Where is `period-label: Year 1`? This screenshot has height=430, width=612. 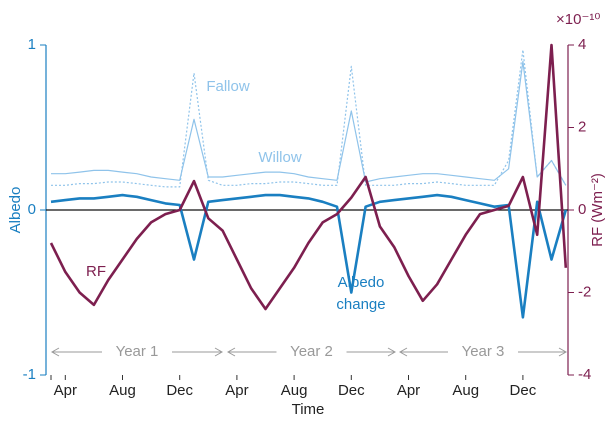 period-label: Year 1 is located at coordinates (137, 351).